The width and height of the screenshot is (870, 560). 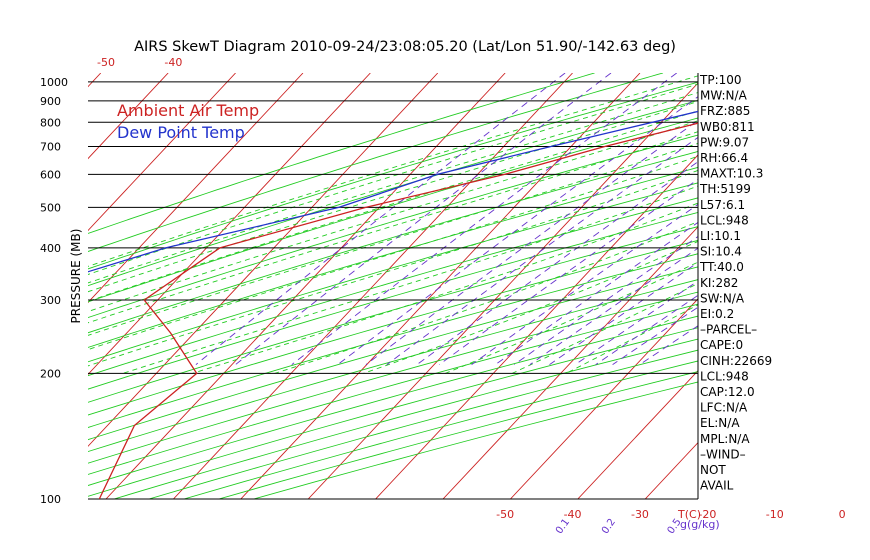 What do you see at coordinates (50, 174) in the screenshot?
I see `pressure-tick-label: 600` at bounding box center [50, 174].